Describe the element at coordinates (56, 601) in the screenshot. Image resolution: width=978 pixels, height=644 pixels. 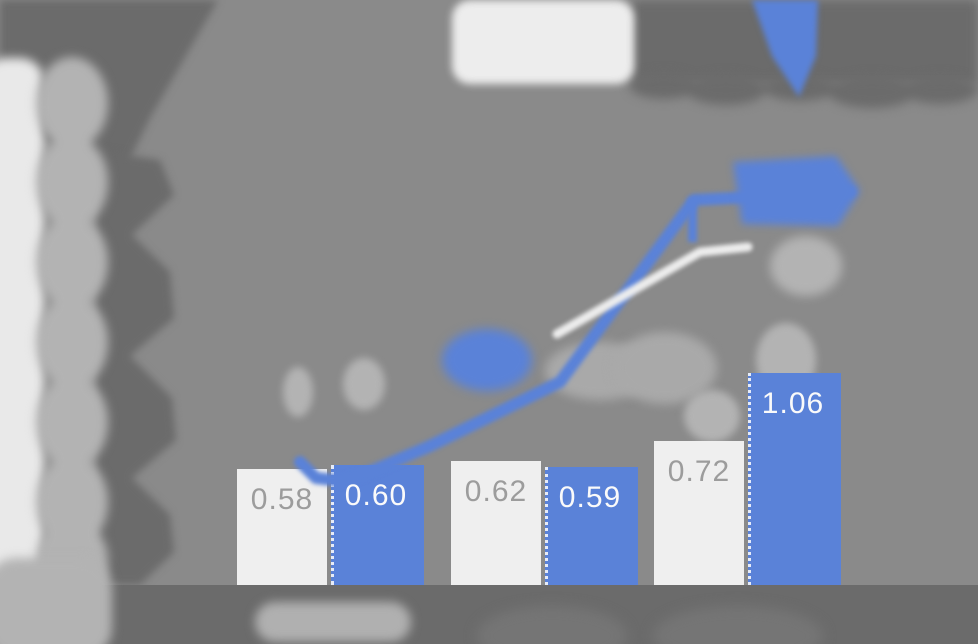
I see `bottom-left-label-blob` at that location.